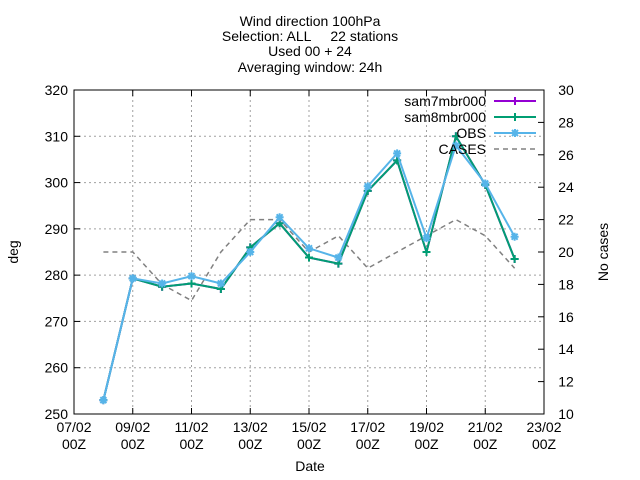 The image size is (640, 480). What do you see at coordinates (367, 427) in the screenshot?
I see `x-tick-label-date: 17/02` at bounding box center [367, 427].